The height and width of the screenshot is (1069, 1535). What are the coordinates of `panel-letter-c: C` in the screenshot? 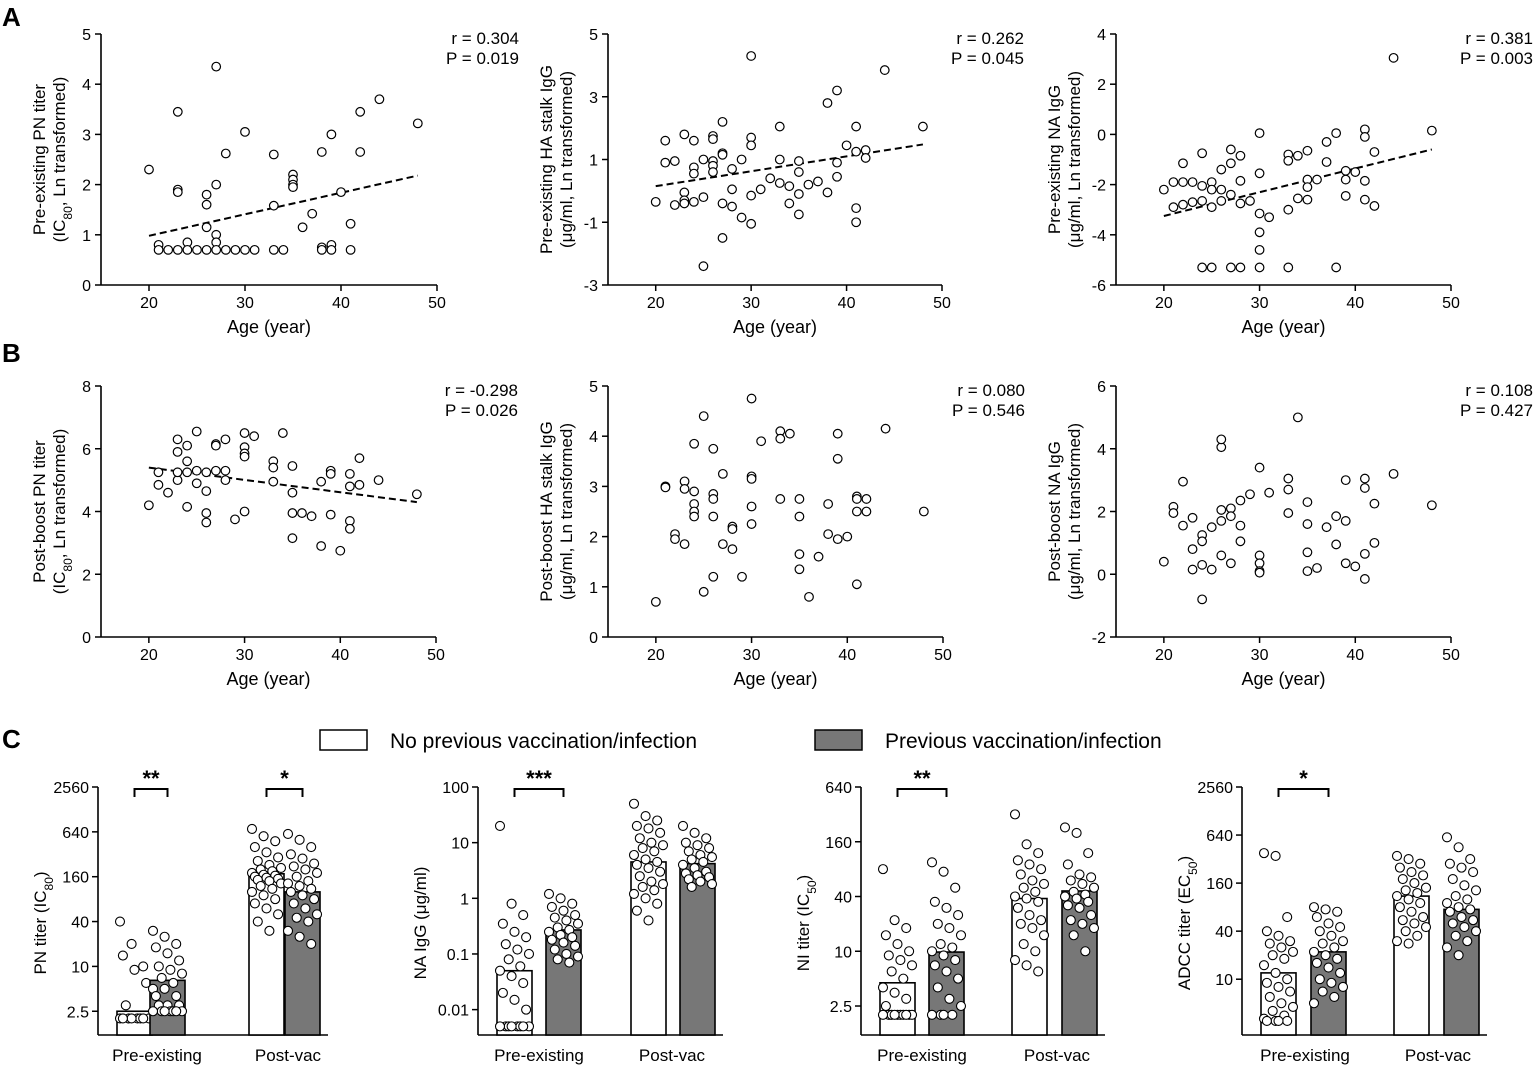 It's located at (11, 739).